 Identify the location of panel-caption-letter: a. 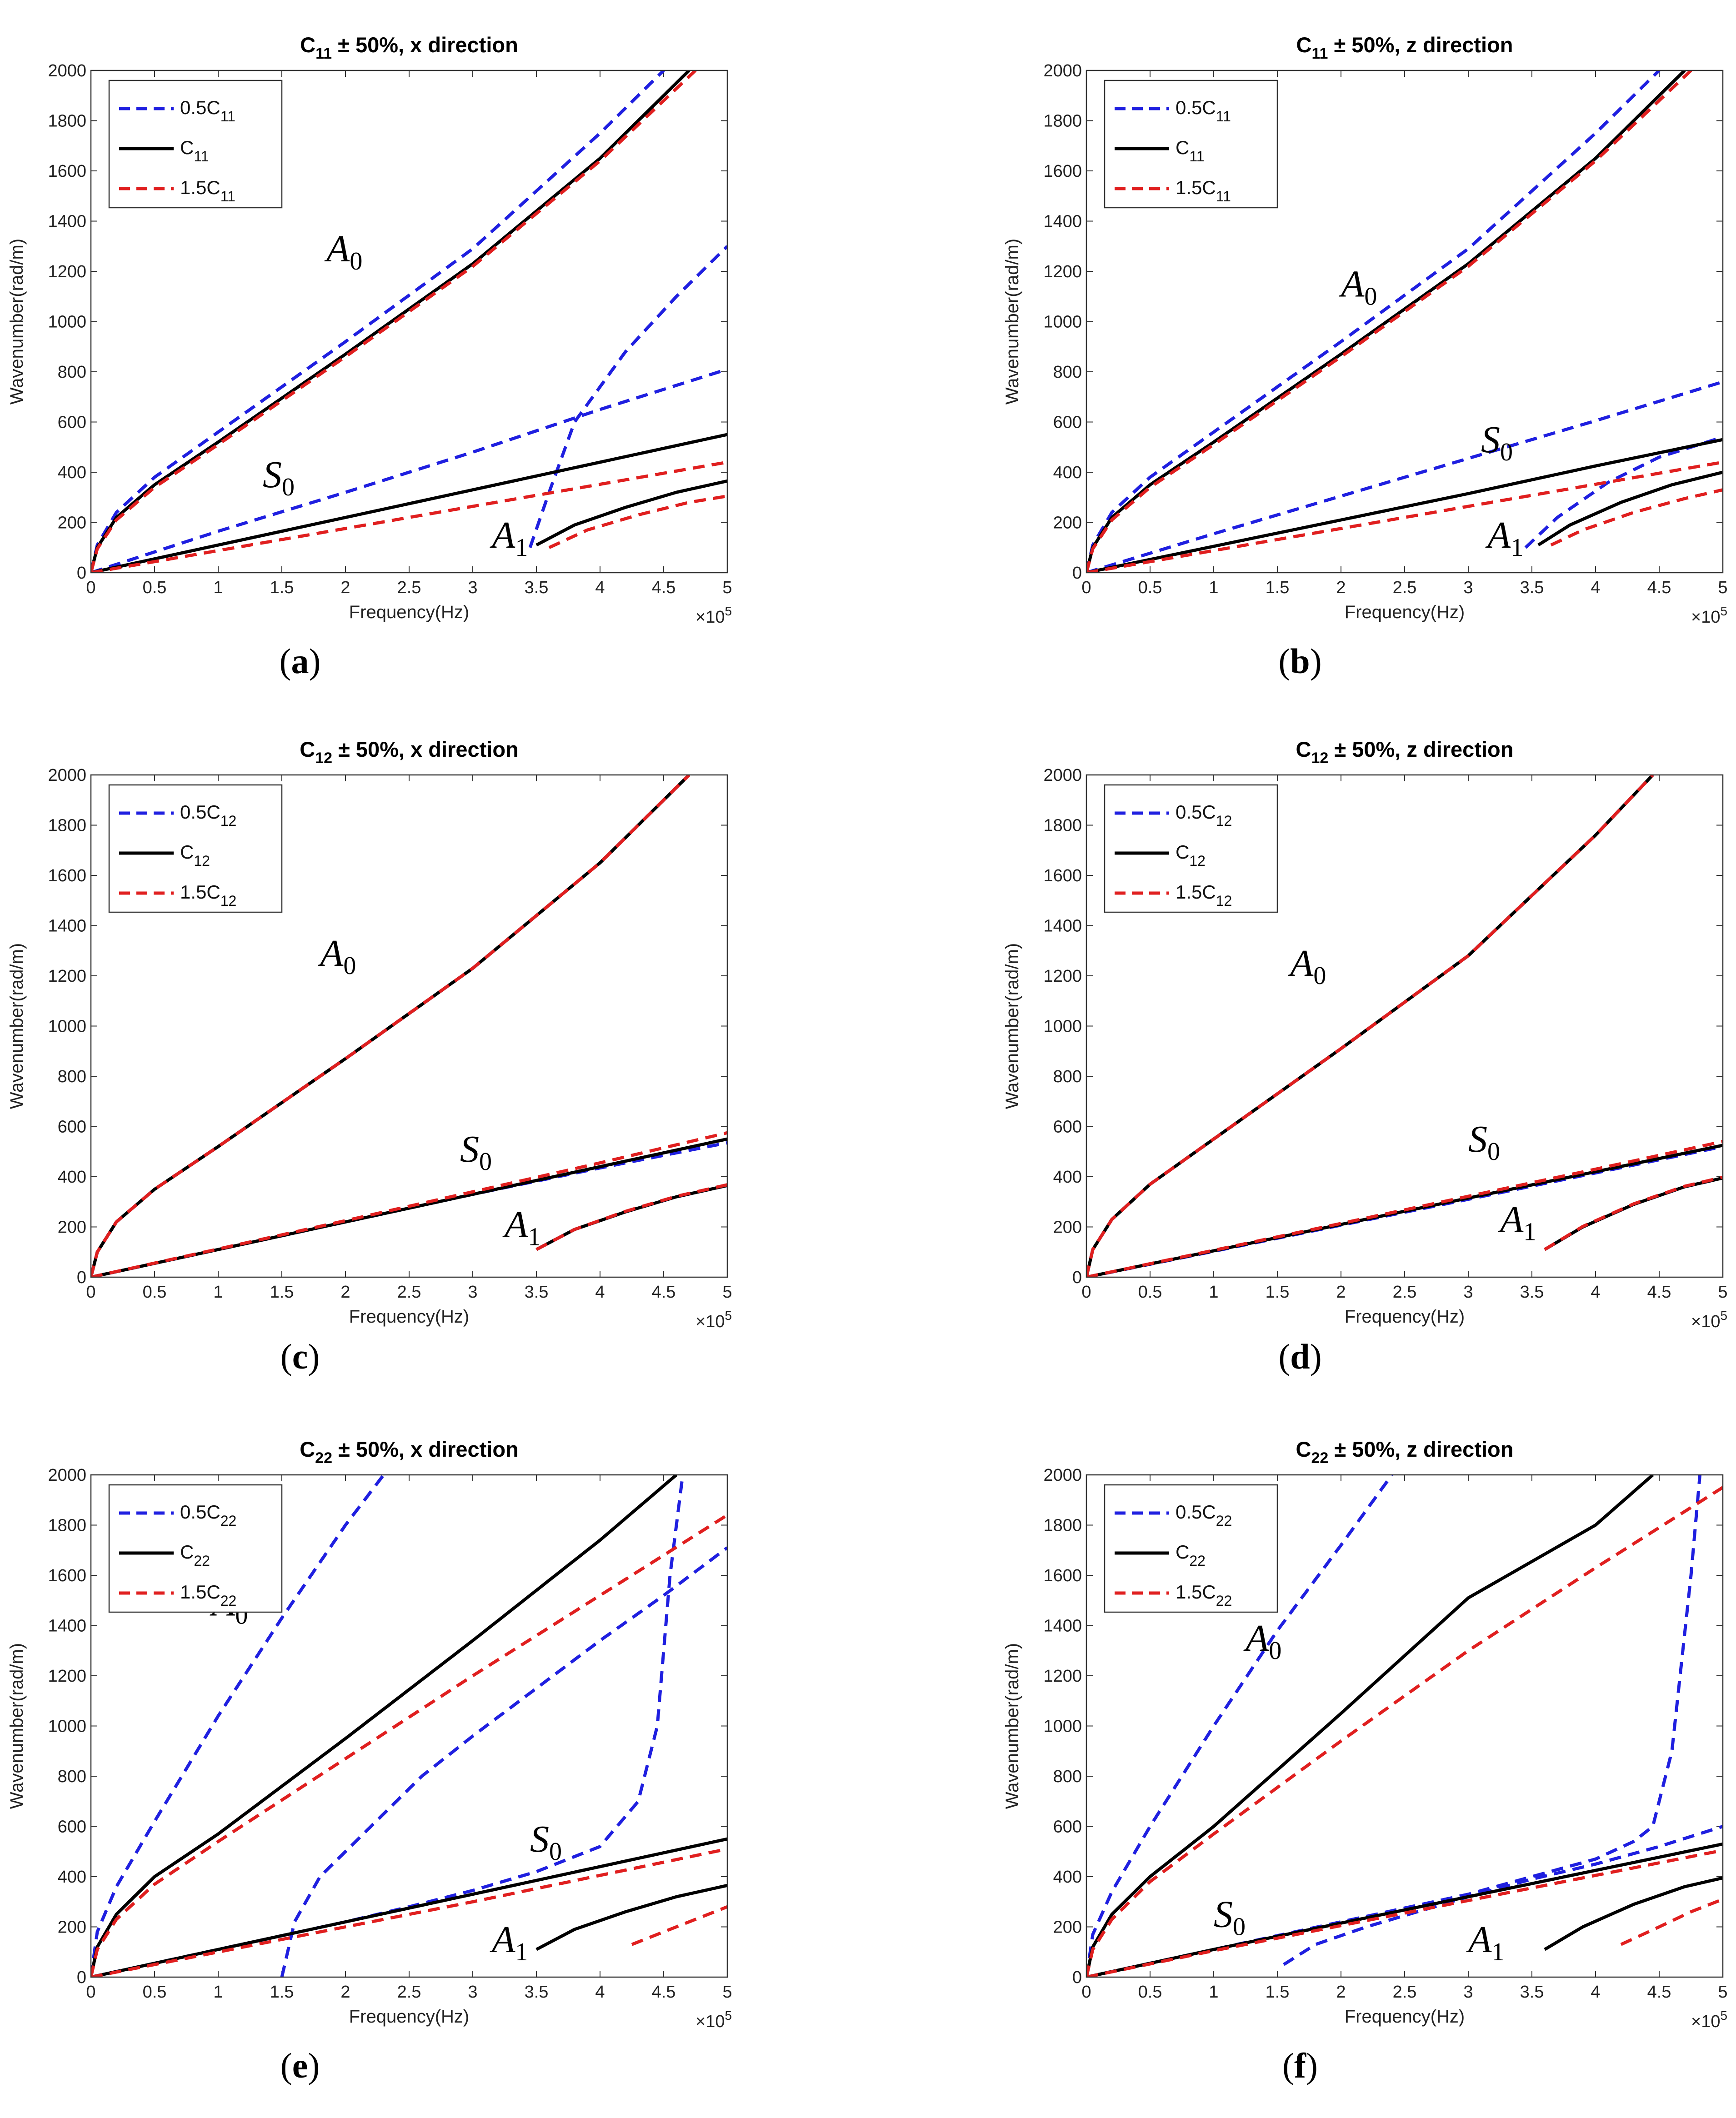
(300, 661).